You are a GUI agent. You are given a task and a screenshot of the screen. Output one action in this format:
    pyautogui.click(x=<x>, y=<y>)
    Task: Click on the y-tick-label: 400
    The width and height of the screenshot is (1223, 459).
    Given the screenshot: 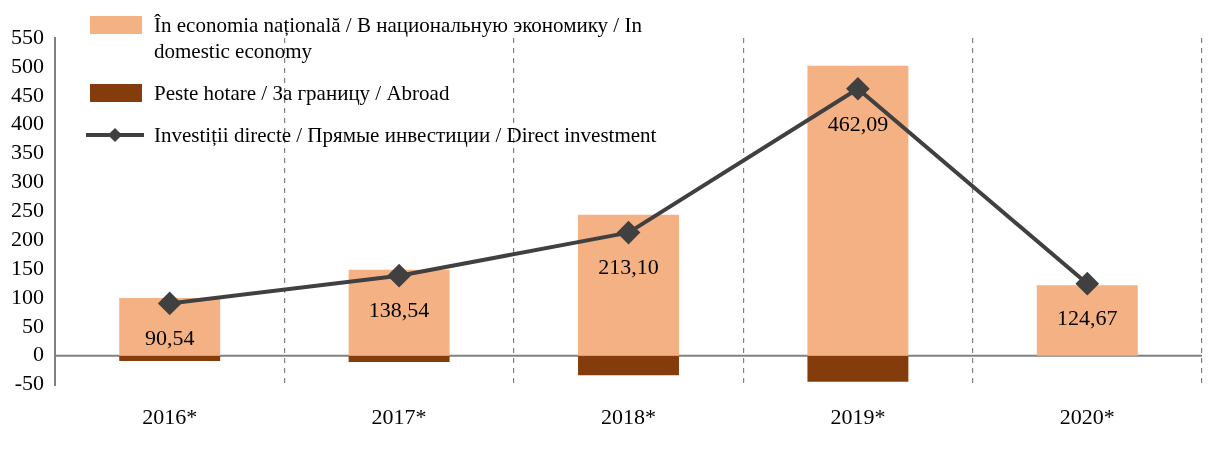 What is the action you would take?
    pyautogui.click(x=27, y=123)
    